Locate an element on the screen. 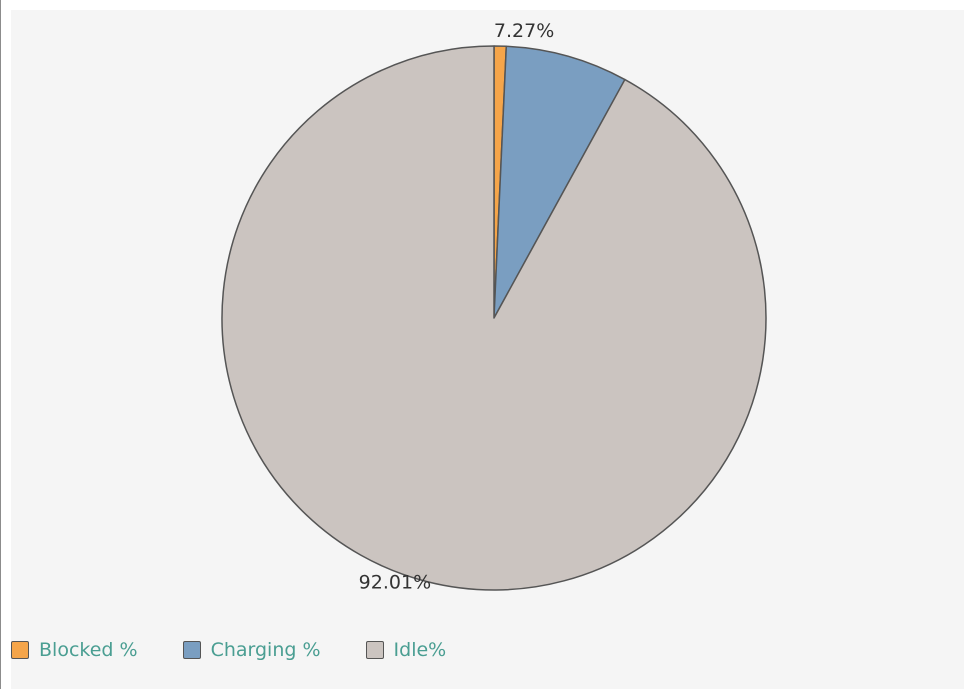 The width and height of the screenshot is (964, 689). legend-item: Charging % is located at coordinates (252, 650).